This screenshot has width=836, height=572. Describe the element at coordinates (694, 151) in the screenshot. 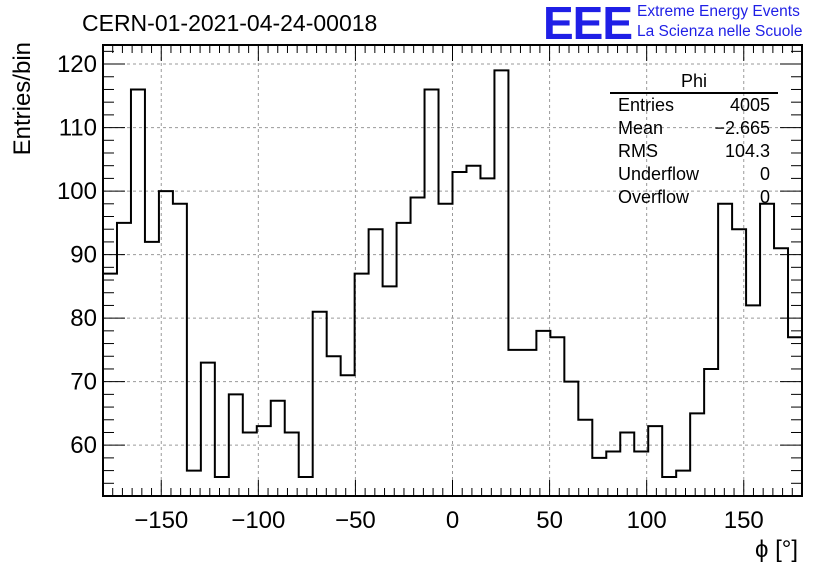

I see `stats-row: RMS 104.3` at that location.